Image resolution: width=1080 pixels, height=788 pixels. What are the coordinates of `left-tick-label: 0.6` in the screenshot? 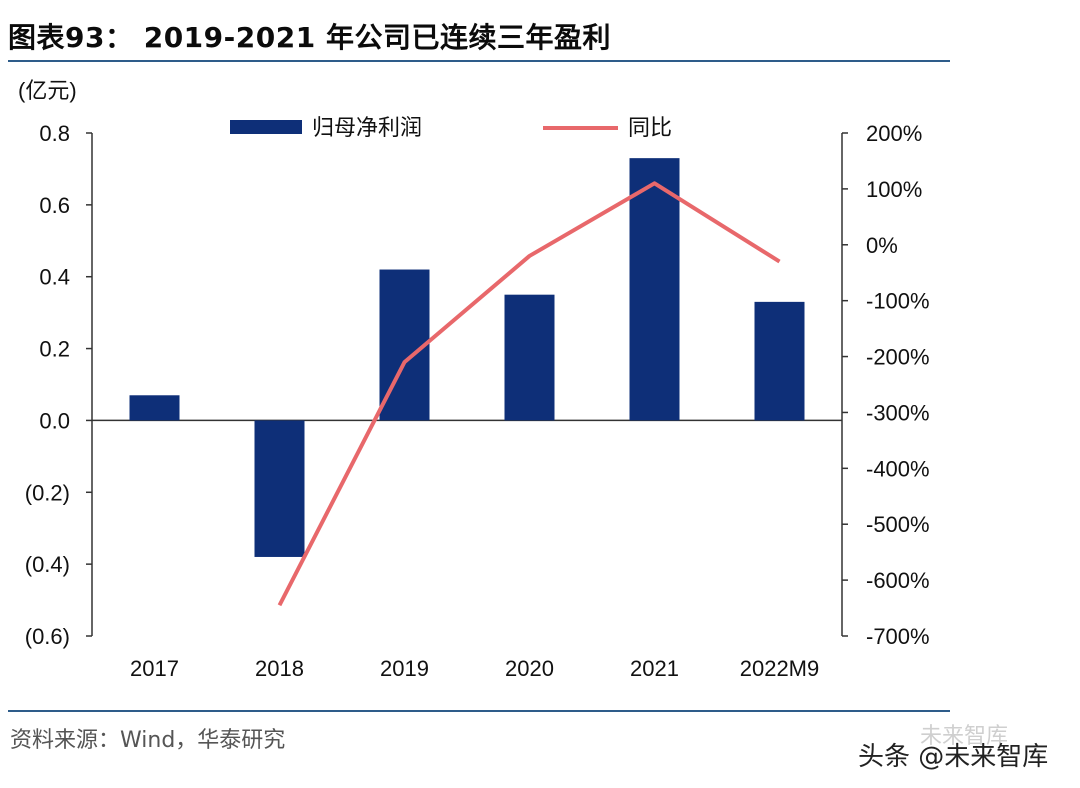 It's located at (54, 205).